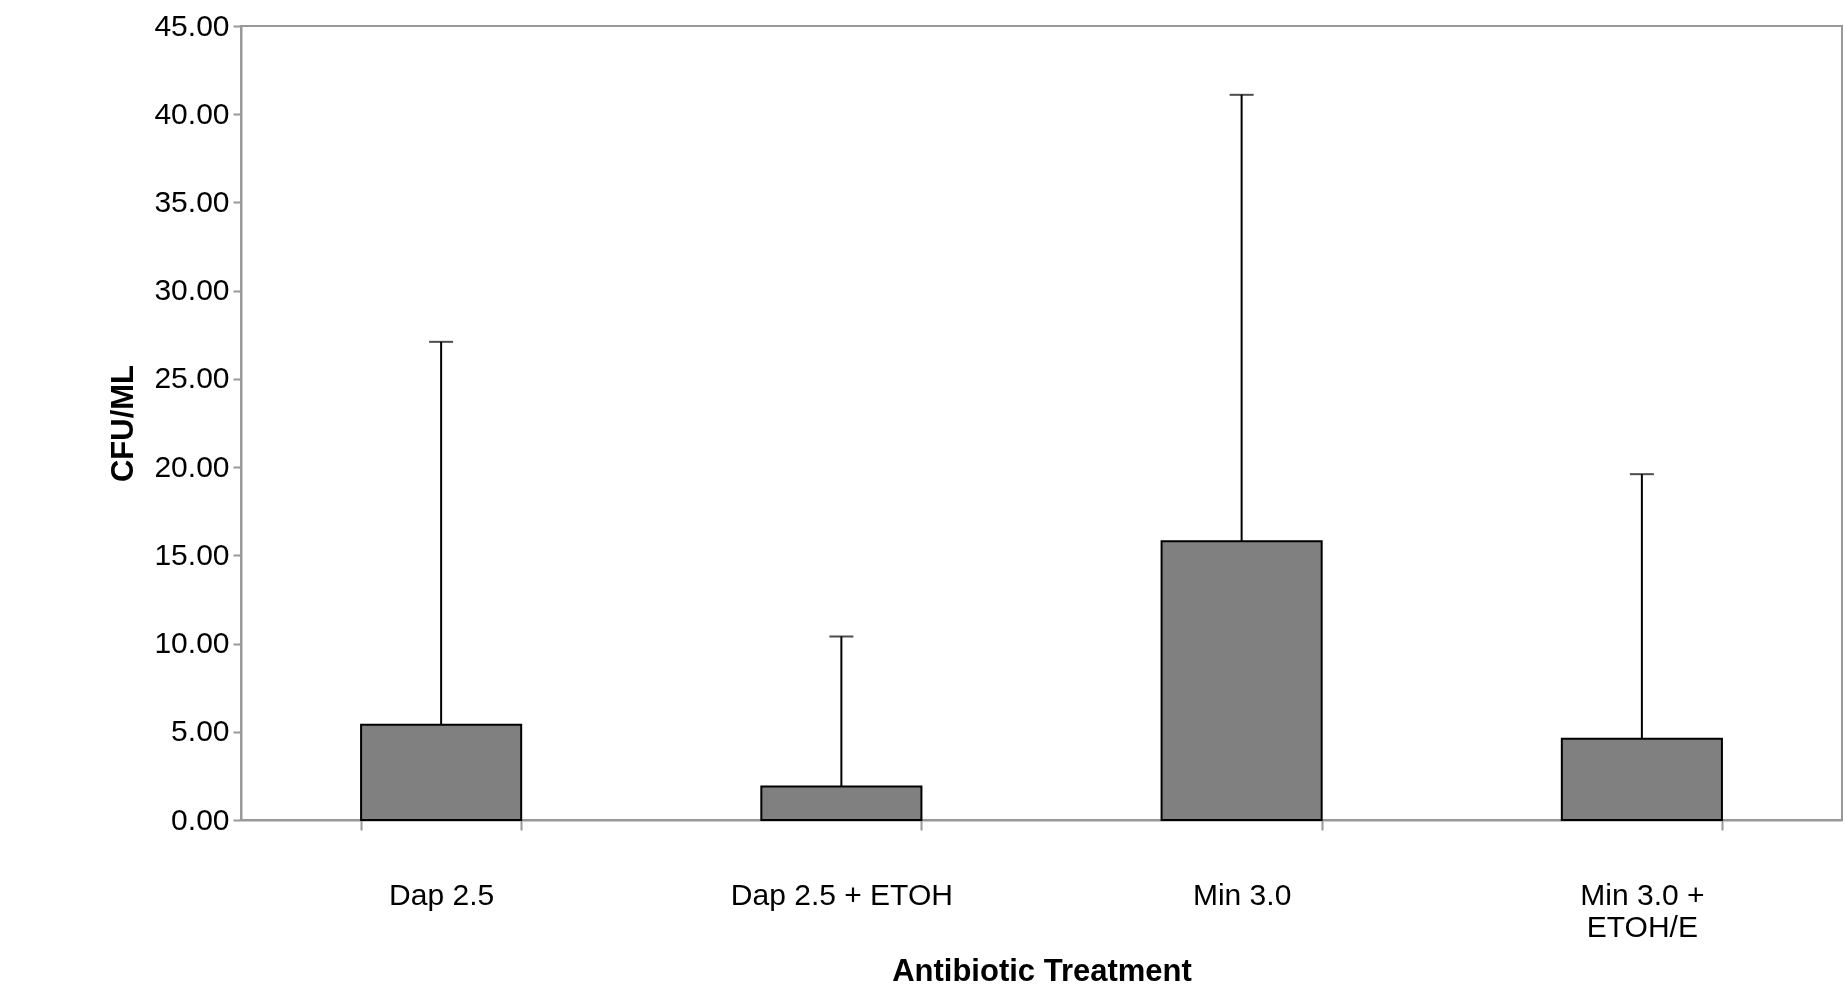  Describe the element at coordinates (1042, 970) in the screenshot. I see `x-axis-title: Antibiotic Treatment` at that location.